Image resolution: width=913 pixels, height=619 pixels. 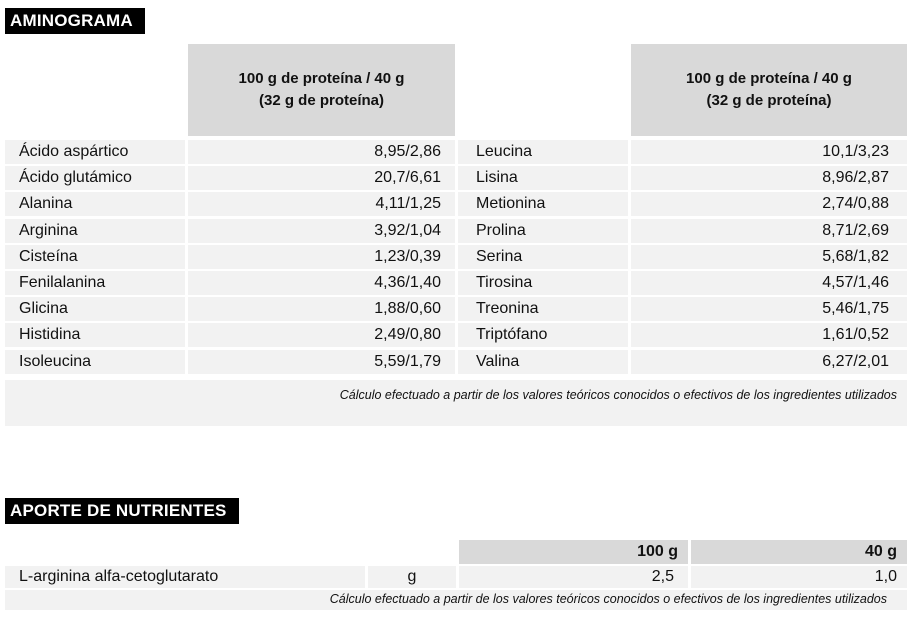 What do you see at coordinates (799, 577) in the screenshot?
I see `nutrient-value-40g: 1,0` at bounding box center [799, 577].